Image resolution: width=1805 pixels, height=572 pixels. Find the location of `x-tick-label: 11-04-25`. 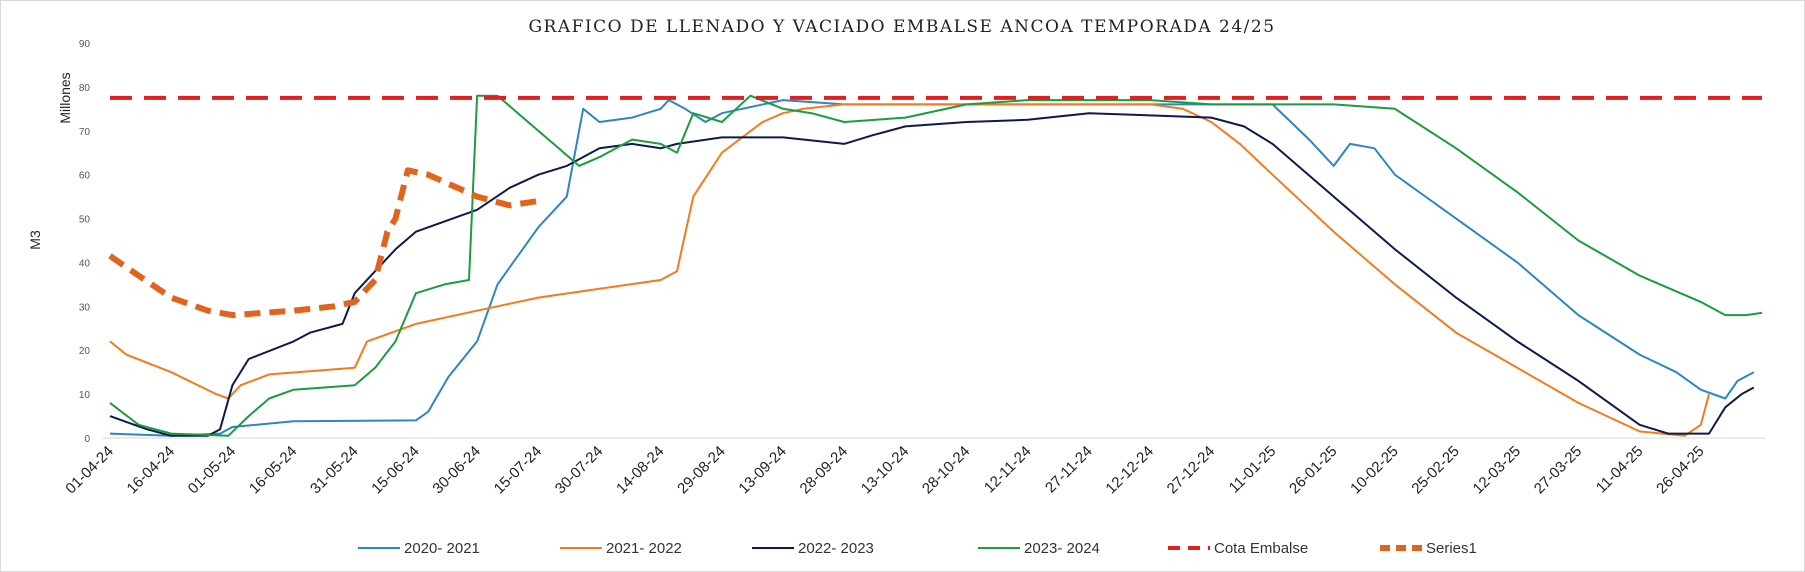

x-tick-label: 11-04-25 is located at coordinates (1620, 470).